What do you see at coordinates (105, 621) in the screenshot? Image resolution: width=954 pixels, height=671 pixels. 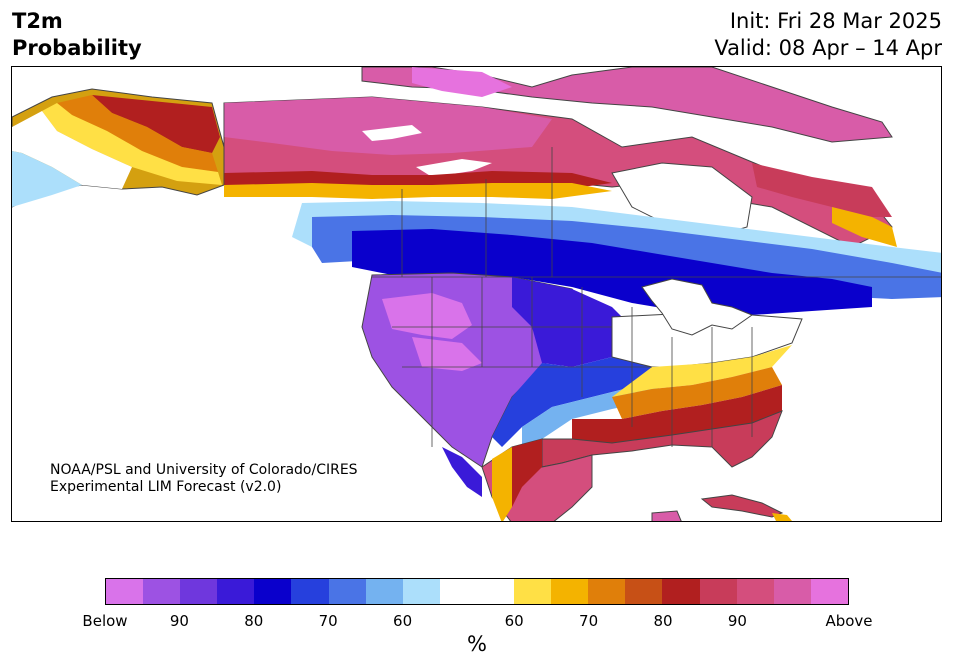 I see `colorbar-tick-label: Below` at bounding box center [105, 621].